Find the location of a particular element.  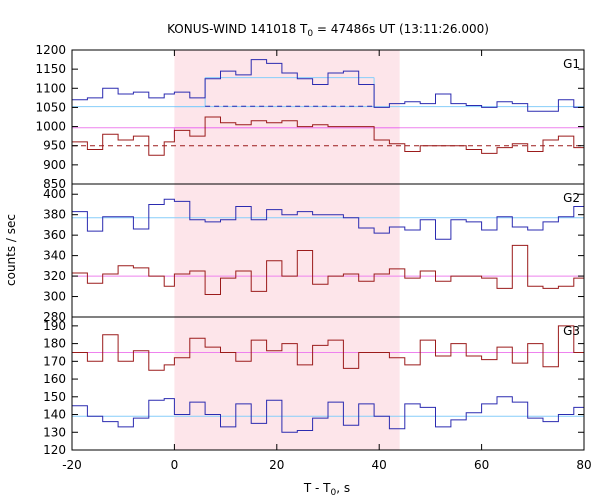

x-tick-label: 80 is located at coordinates (583, 465).